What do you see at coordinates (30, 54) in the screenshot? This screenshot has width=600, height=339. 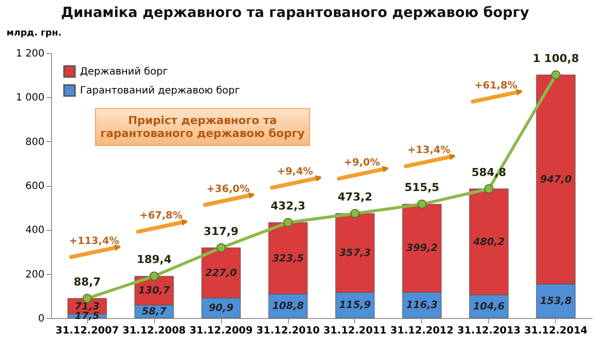 I see `y-tick-label: 1 200` at bounding box center [30, 54].